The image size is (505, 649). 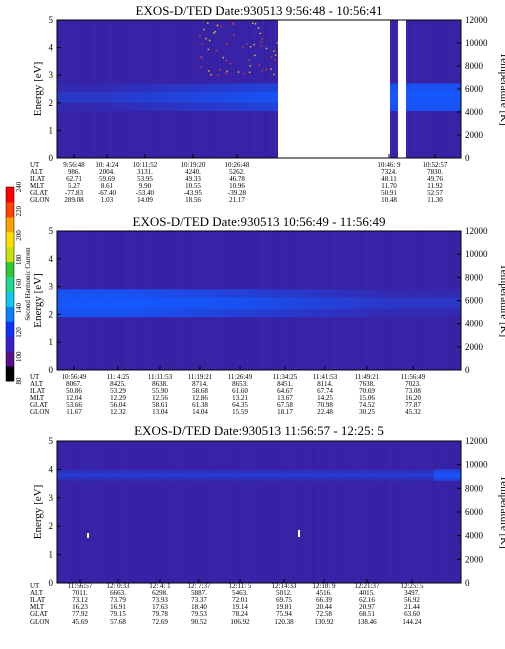 I want to click on info-row-label: GLAT, so click(x=39, y=193).